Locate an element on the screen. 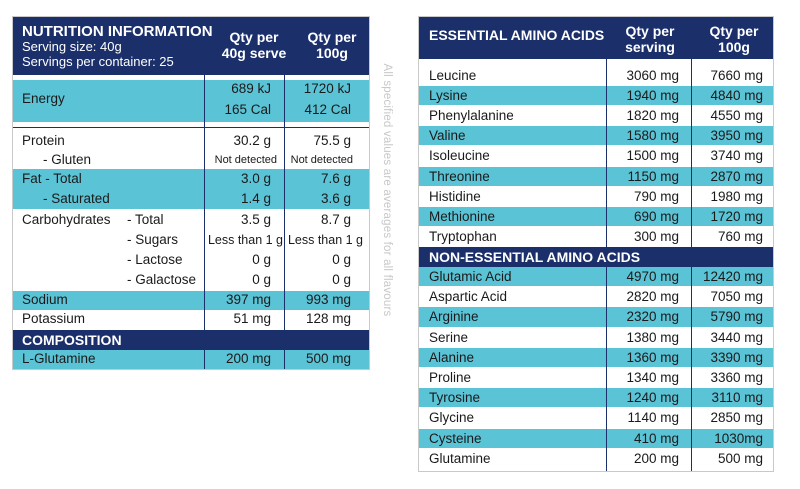 The height and width of the screenshot is (489, 800). protein-serve: 30.2 g is located at coordinates (252, 140).